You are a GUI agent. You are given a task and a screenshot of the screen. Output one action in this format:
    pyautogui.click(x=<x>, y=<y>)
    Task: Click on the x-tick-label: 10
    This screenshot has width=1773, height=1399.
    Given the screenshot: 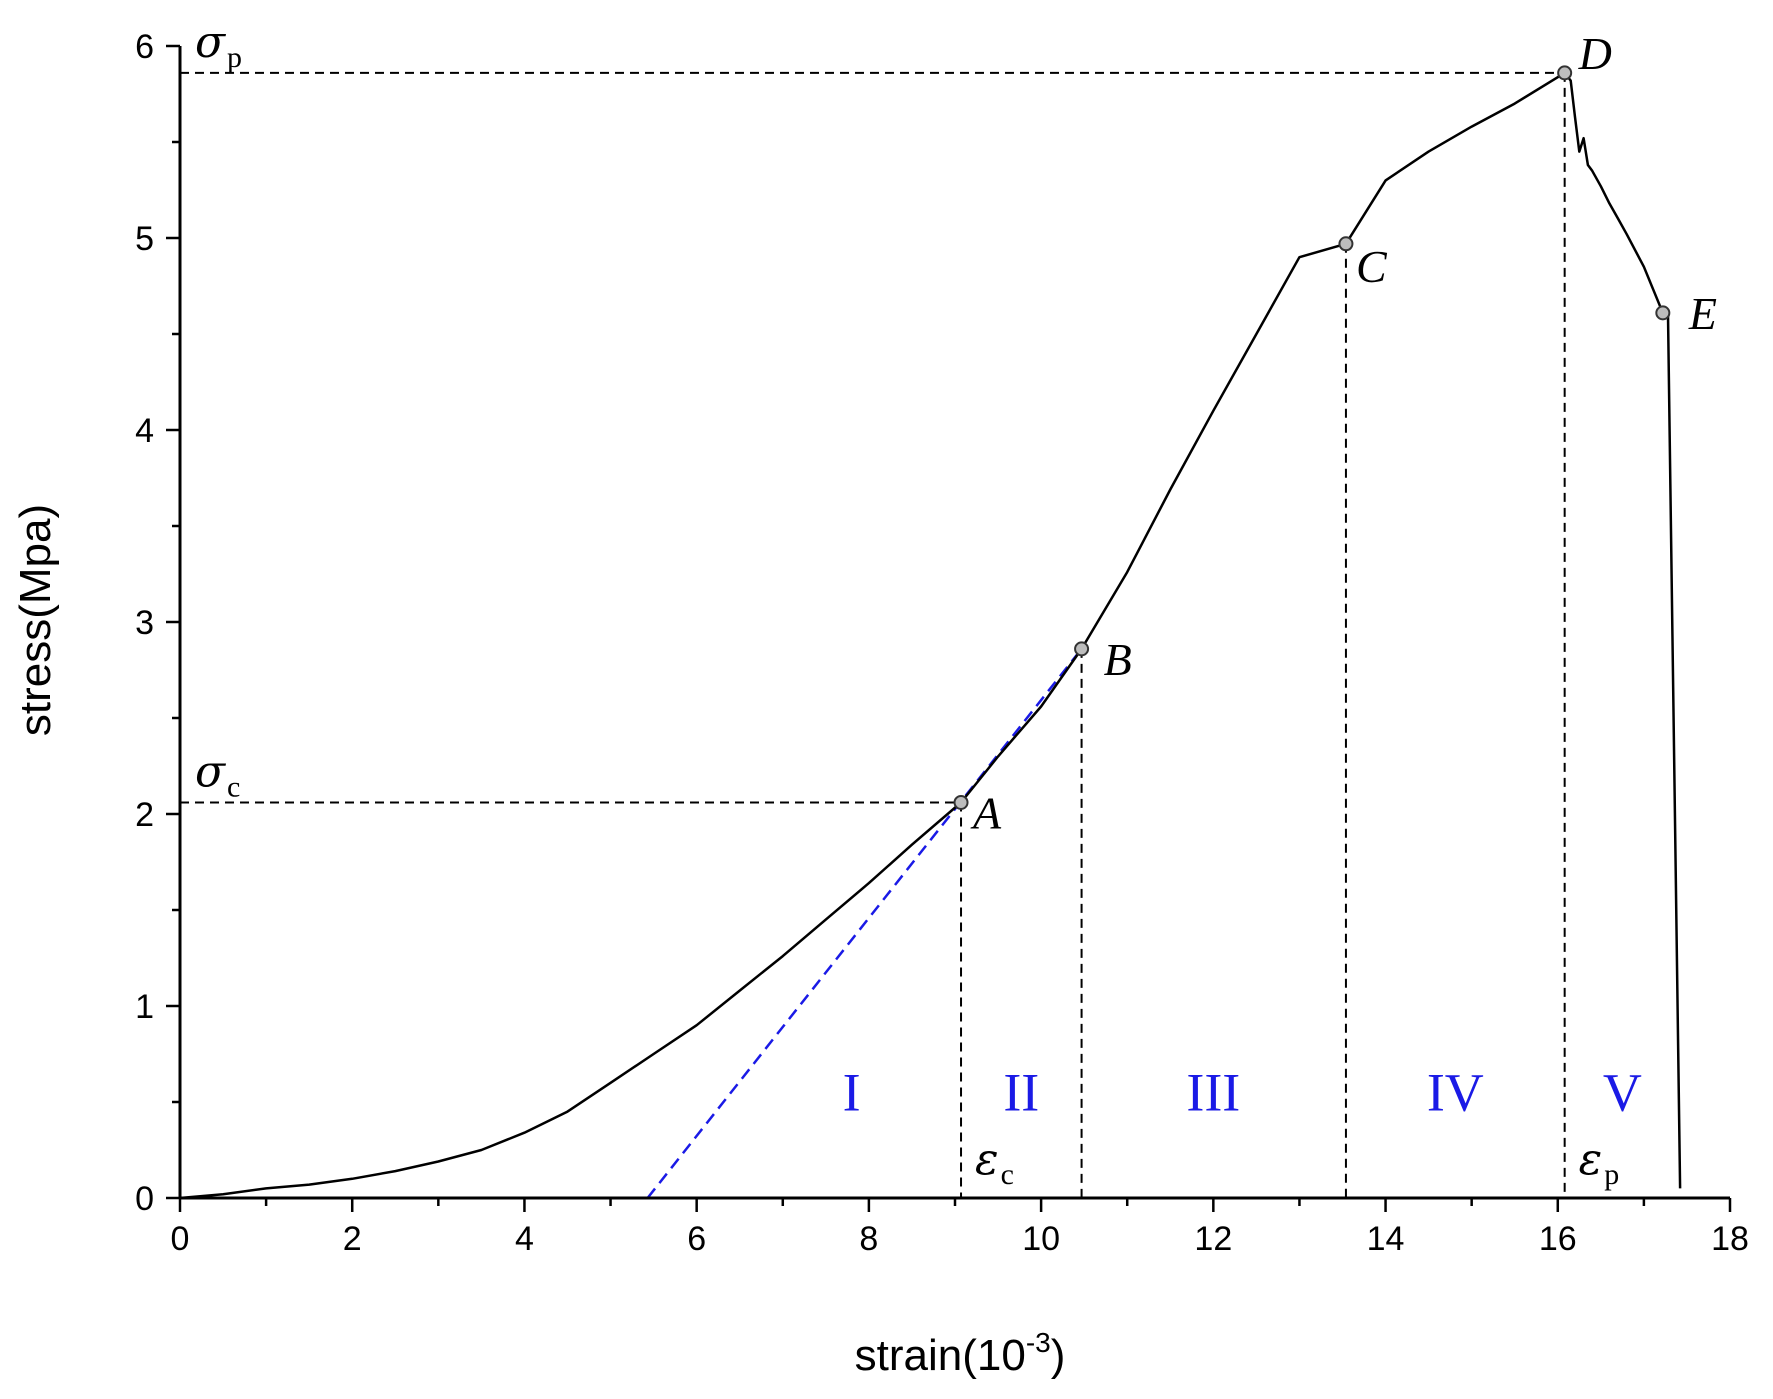 What is the action you would take?
    pyautogui.click(x=1041, y=1239)
    